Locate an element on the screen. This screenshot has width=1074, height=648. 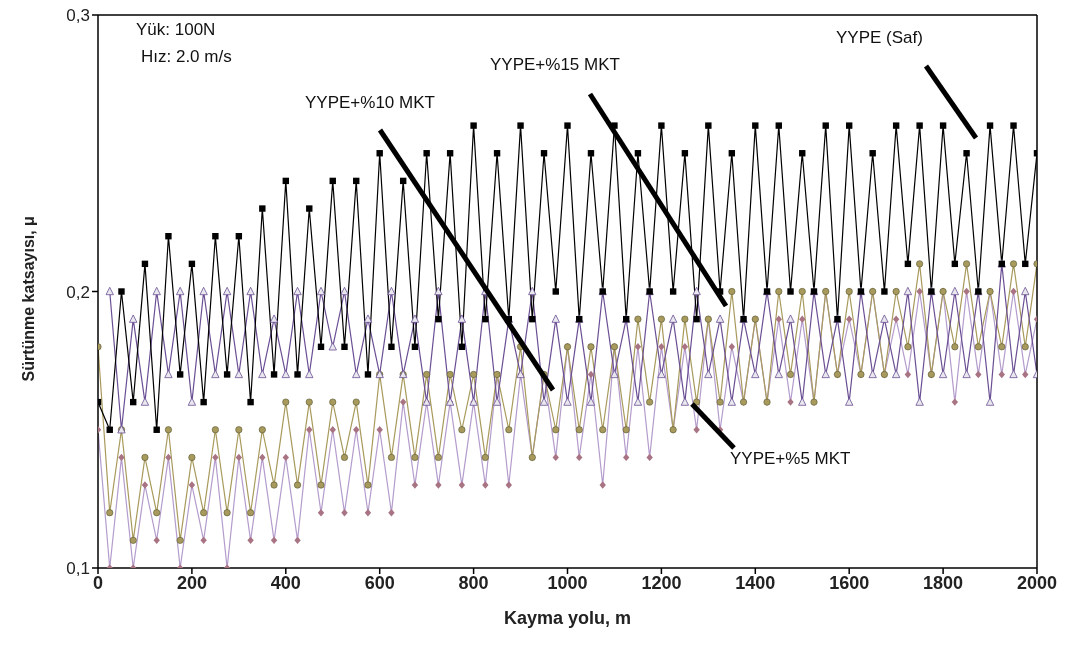
x-tick-label: 200 is located at coordinates (191, 582).